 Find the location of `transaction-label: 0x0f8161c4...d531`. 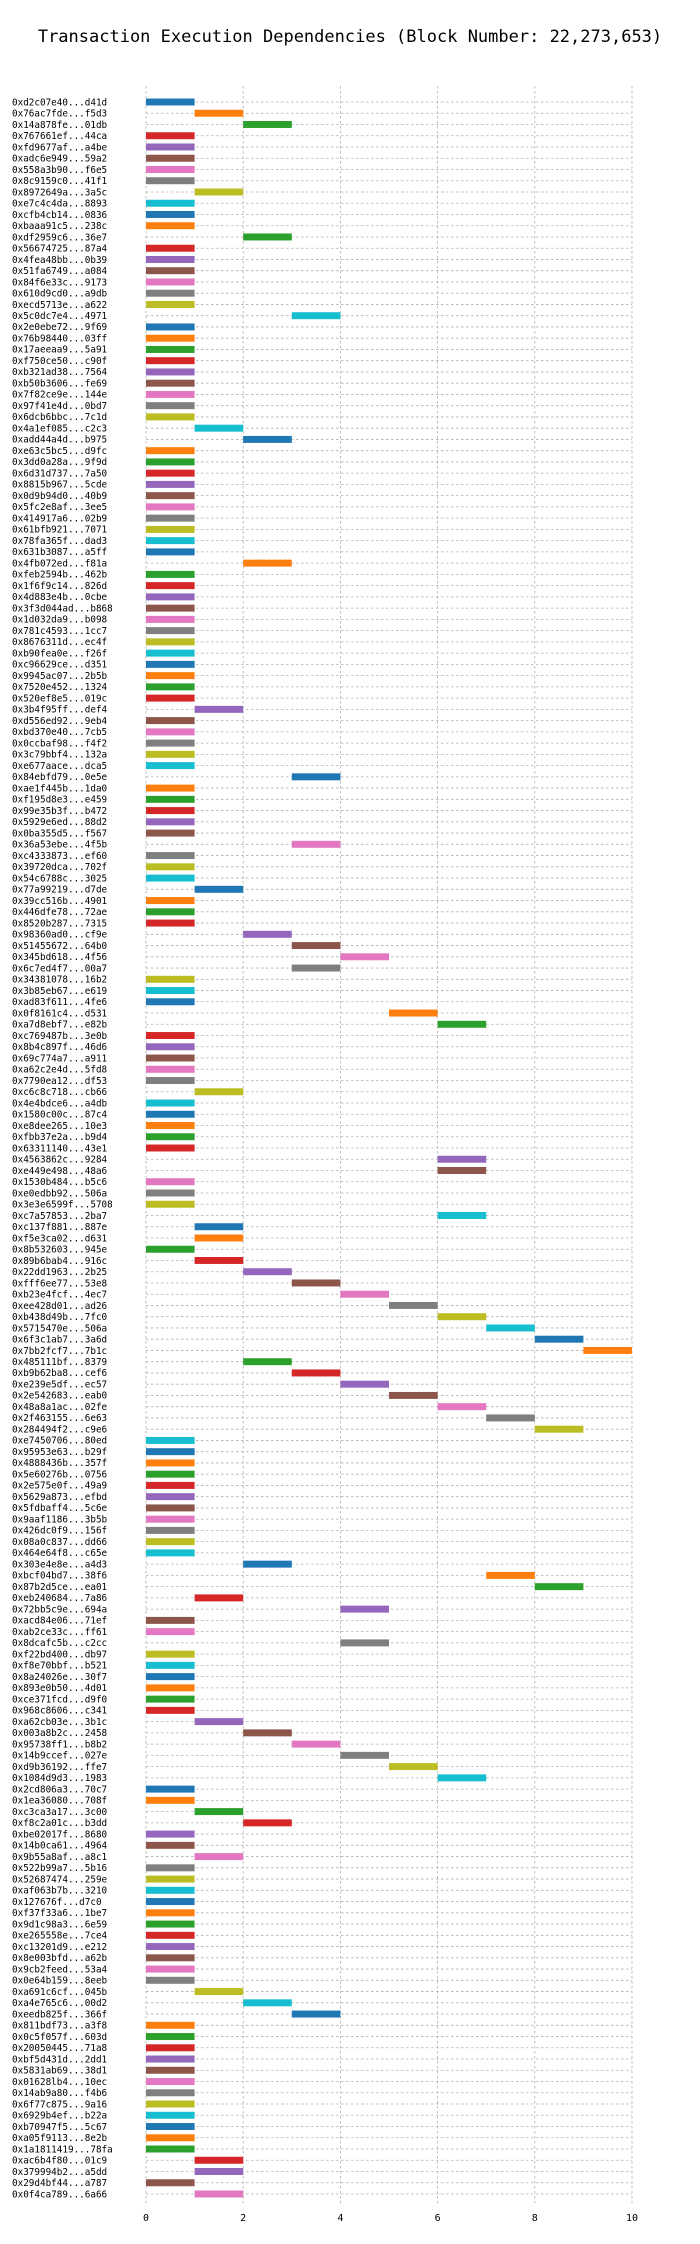

transaction-label: 0x0f8161c4...d531 is located at coordinates (59, 1013).